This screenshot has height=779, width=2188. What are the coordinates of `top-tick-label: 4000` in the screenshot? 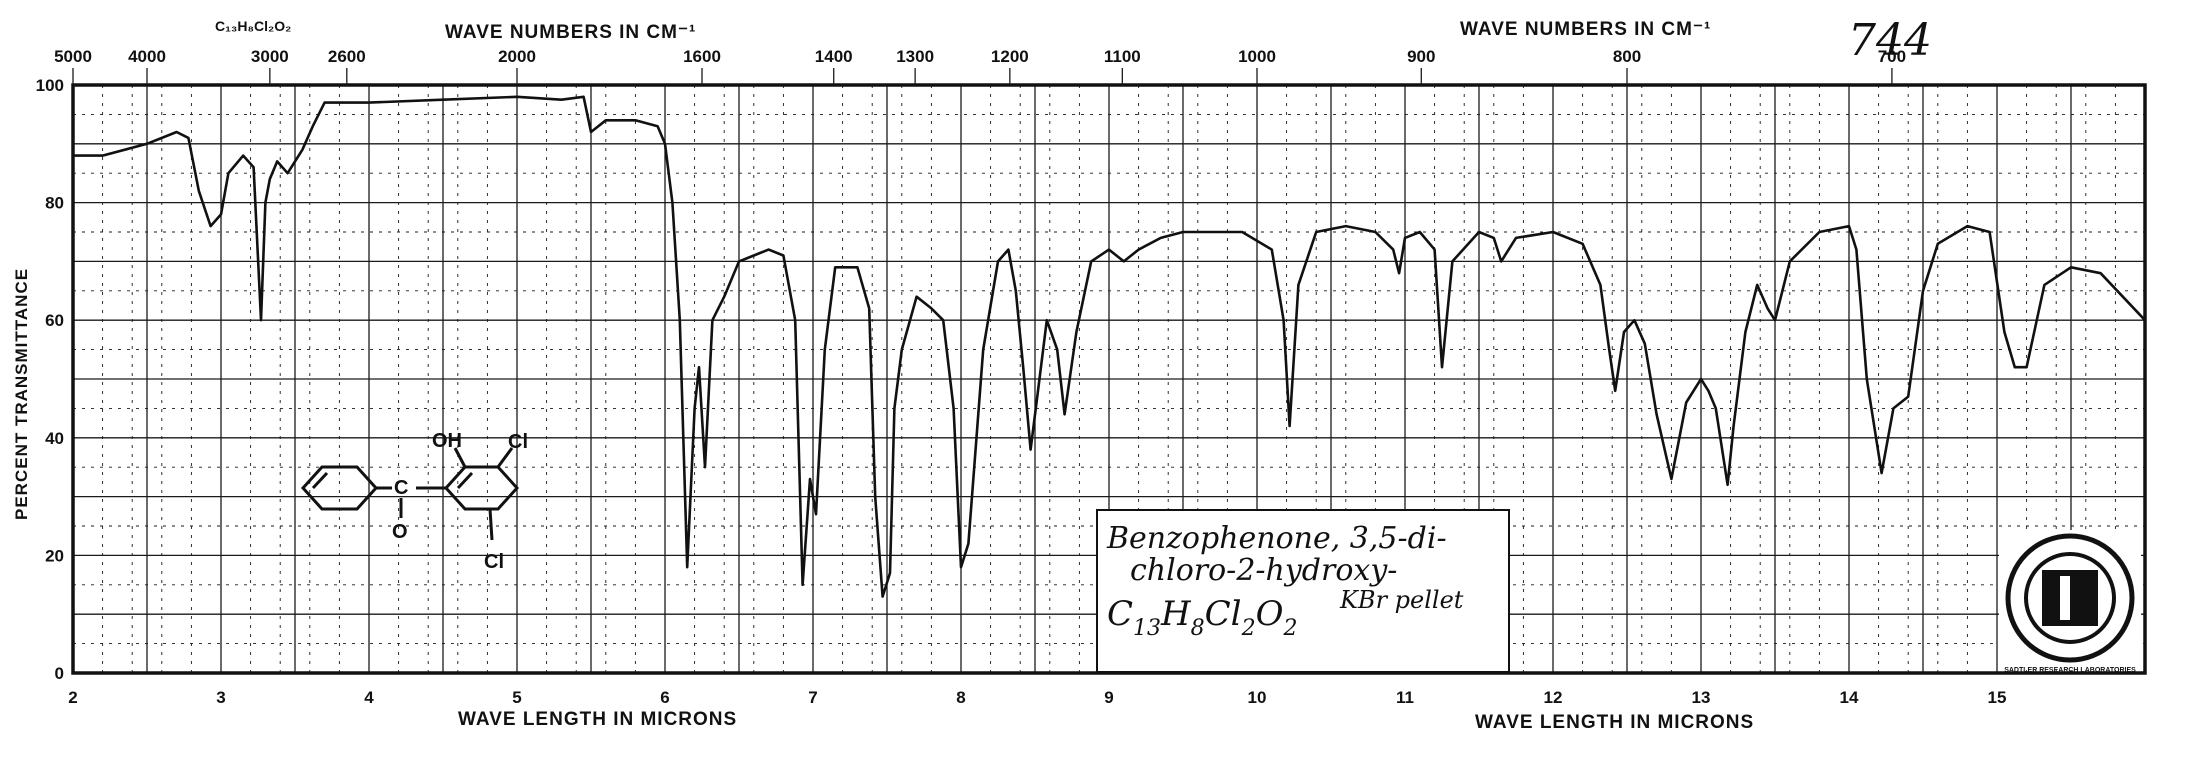 It's located at (147, 56).